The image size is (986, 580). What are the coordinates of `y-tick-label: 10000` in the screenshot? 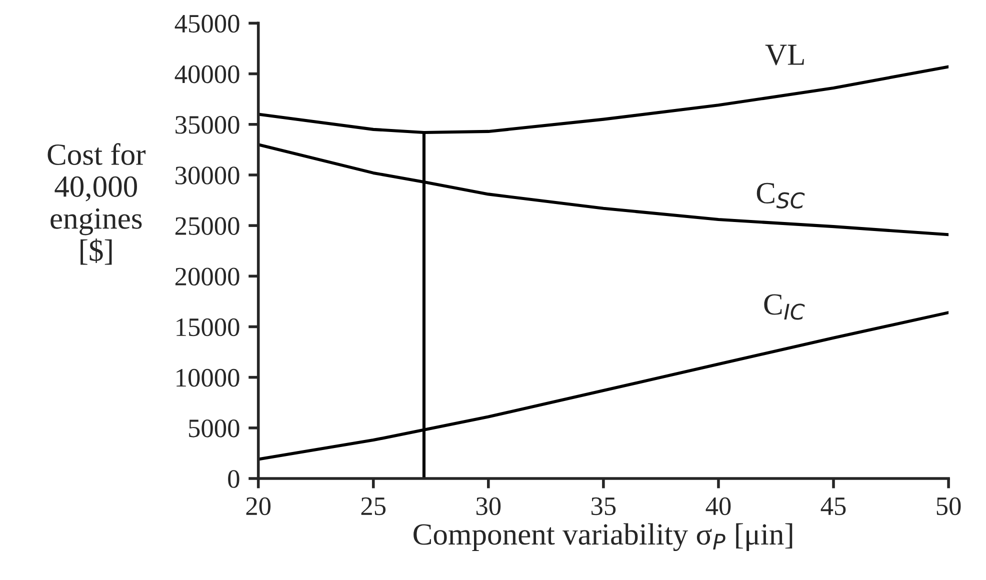 It's located at (208, 377).